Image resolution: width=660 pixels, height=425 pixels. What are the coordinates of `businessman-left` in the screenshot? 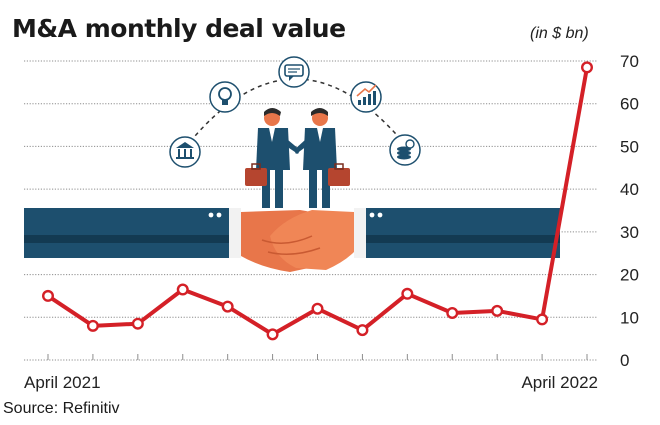 It's located at (272, 158).